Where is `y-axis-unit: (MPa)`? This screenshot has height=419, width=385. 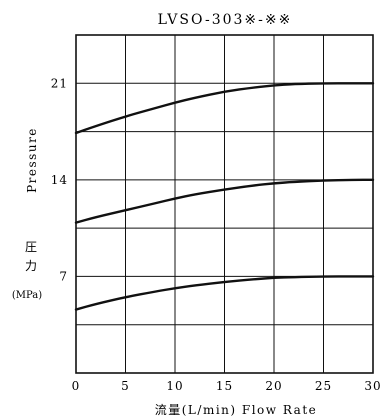 y-axis-unit: (MPa) is located at coordinates (27, 295).